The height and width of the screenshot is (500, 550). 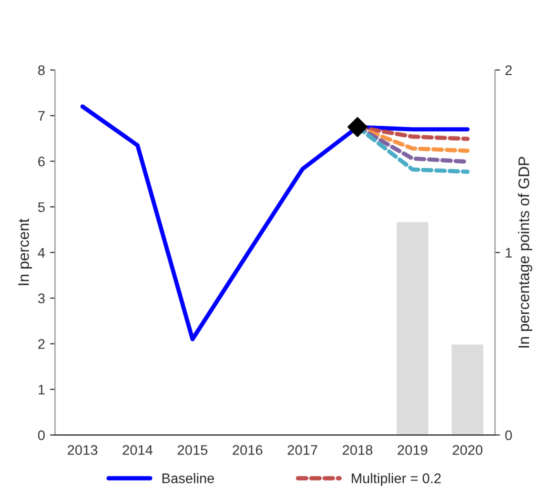 I want to click on y-tick-label: 2, so click(x=41, y=344).